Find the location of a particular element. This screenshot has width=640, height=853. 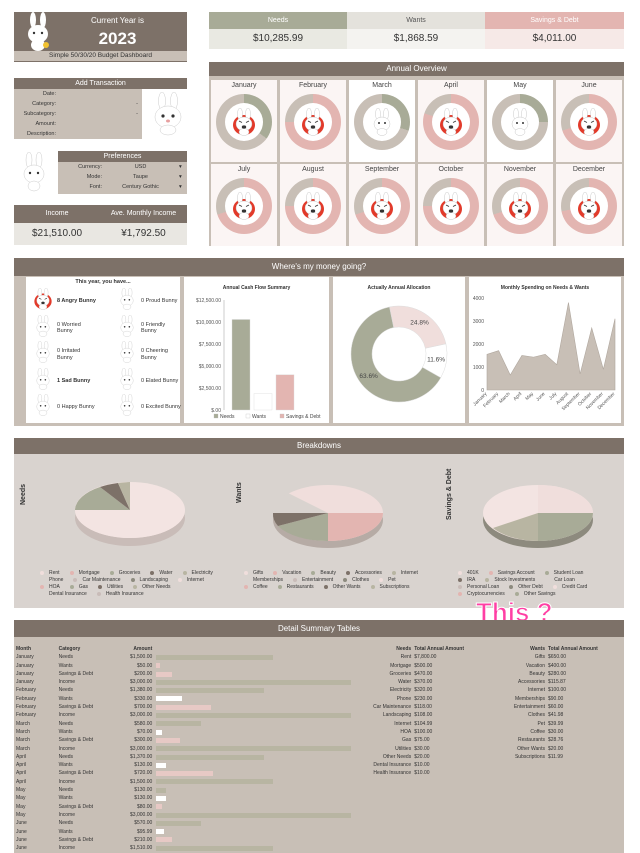

preference-row: Mode: Taupe ▾ is located at coordinates (122, 177).